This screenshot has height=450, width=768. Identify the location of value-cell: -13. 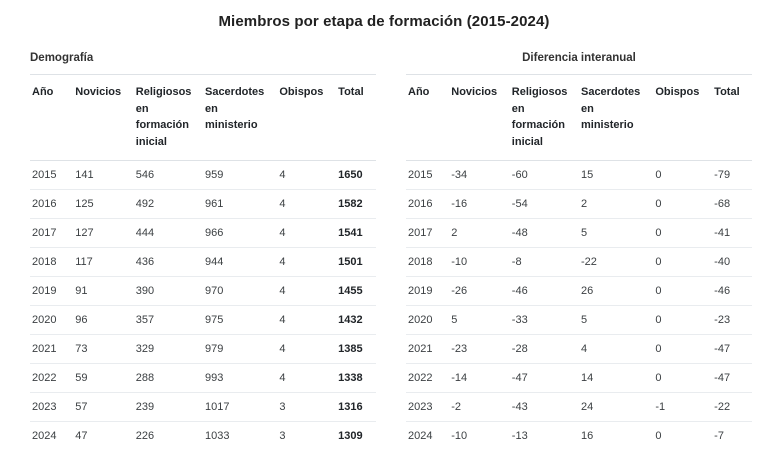
(544, 435).